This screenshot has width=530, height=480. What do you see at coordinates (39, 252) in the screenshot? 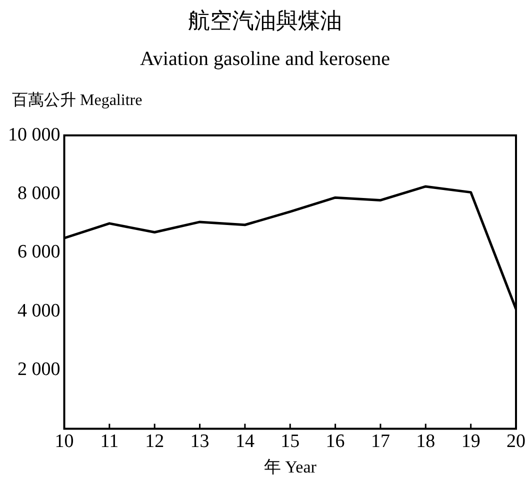
I see `y-tick-label: 6 000` at bounding box center [39, 252].